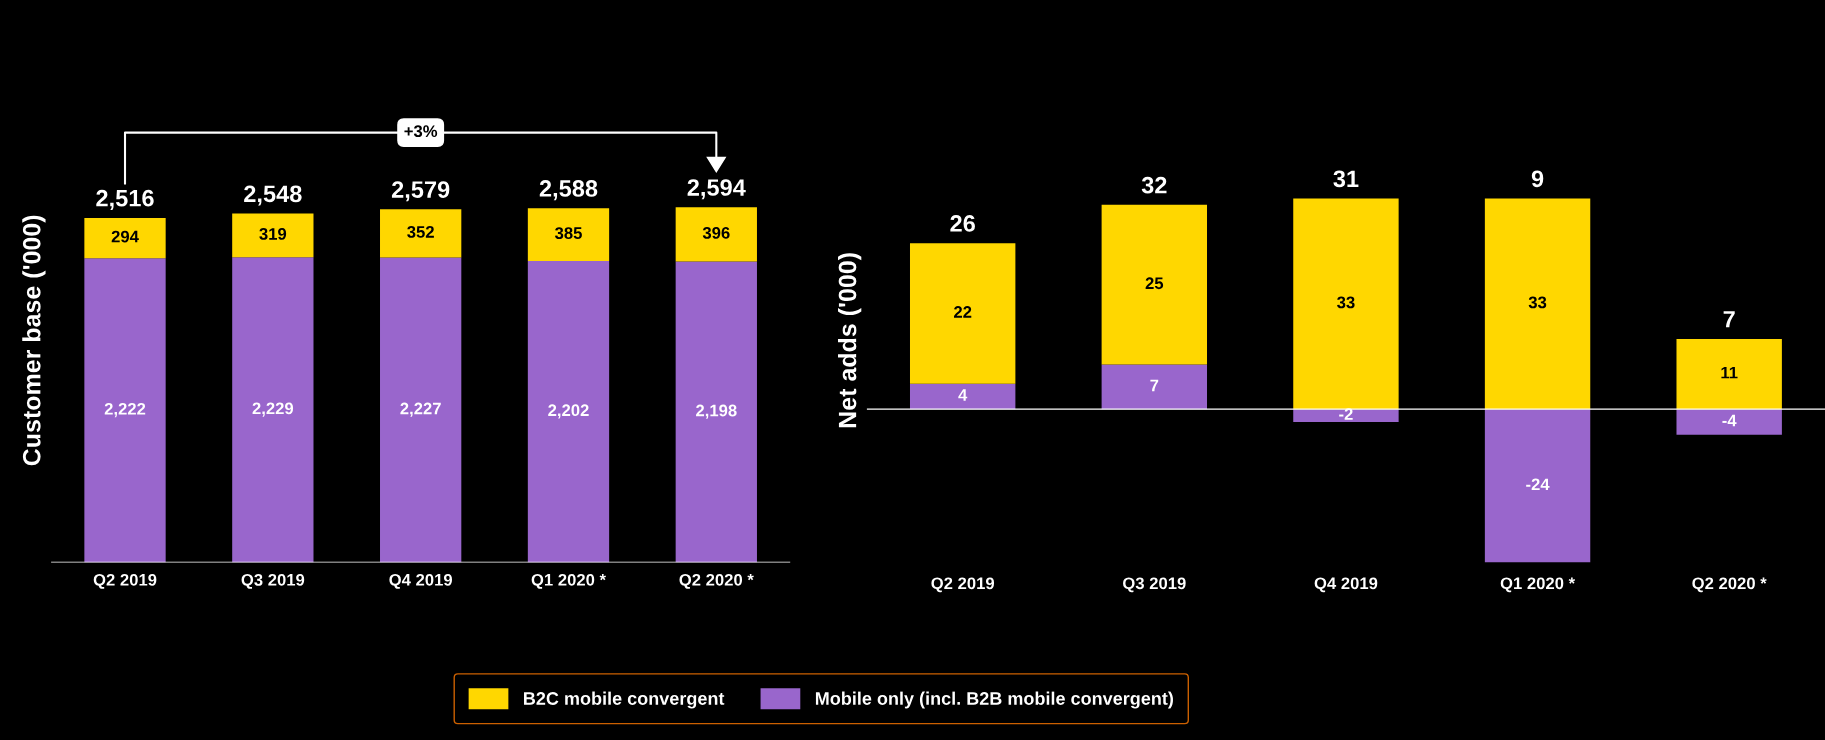 Image resolution: width=1825 pixels, height=740 pixels. Describe the element at coordinates (962, 223) in the screenshot. I see `total-label: 26` at that location.